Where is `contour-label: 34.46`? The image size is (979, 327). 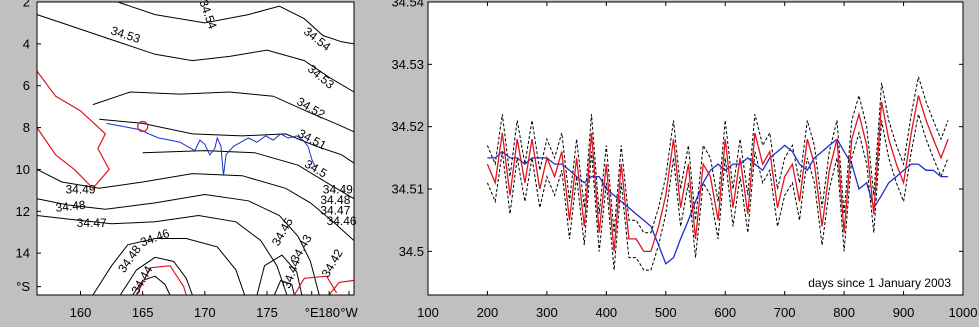 contour-label: 34.46 is located at coordinates (342, 221).